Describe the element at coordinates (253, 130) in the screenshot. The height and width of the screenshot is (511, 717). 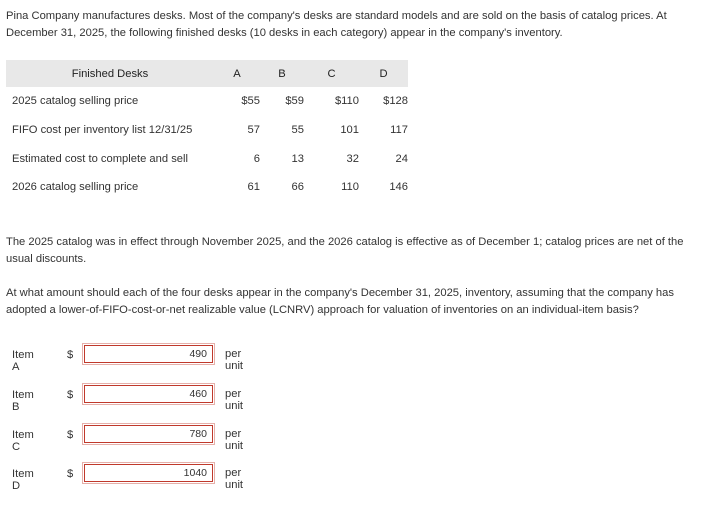
I see `cell-a: 57` at that location.